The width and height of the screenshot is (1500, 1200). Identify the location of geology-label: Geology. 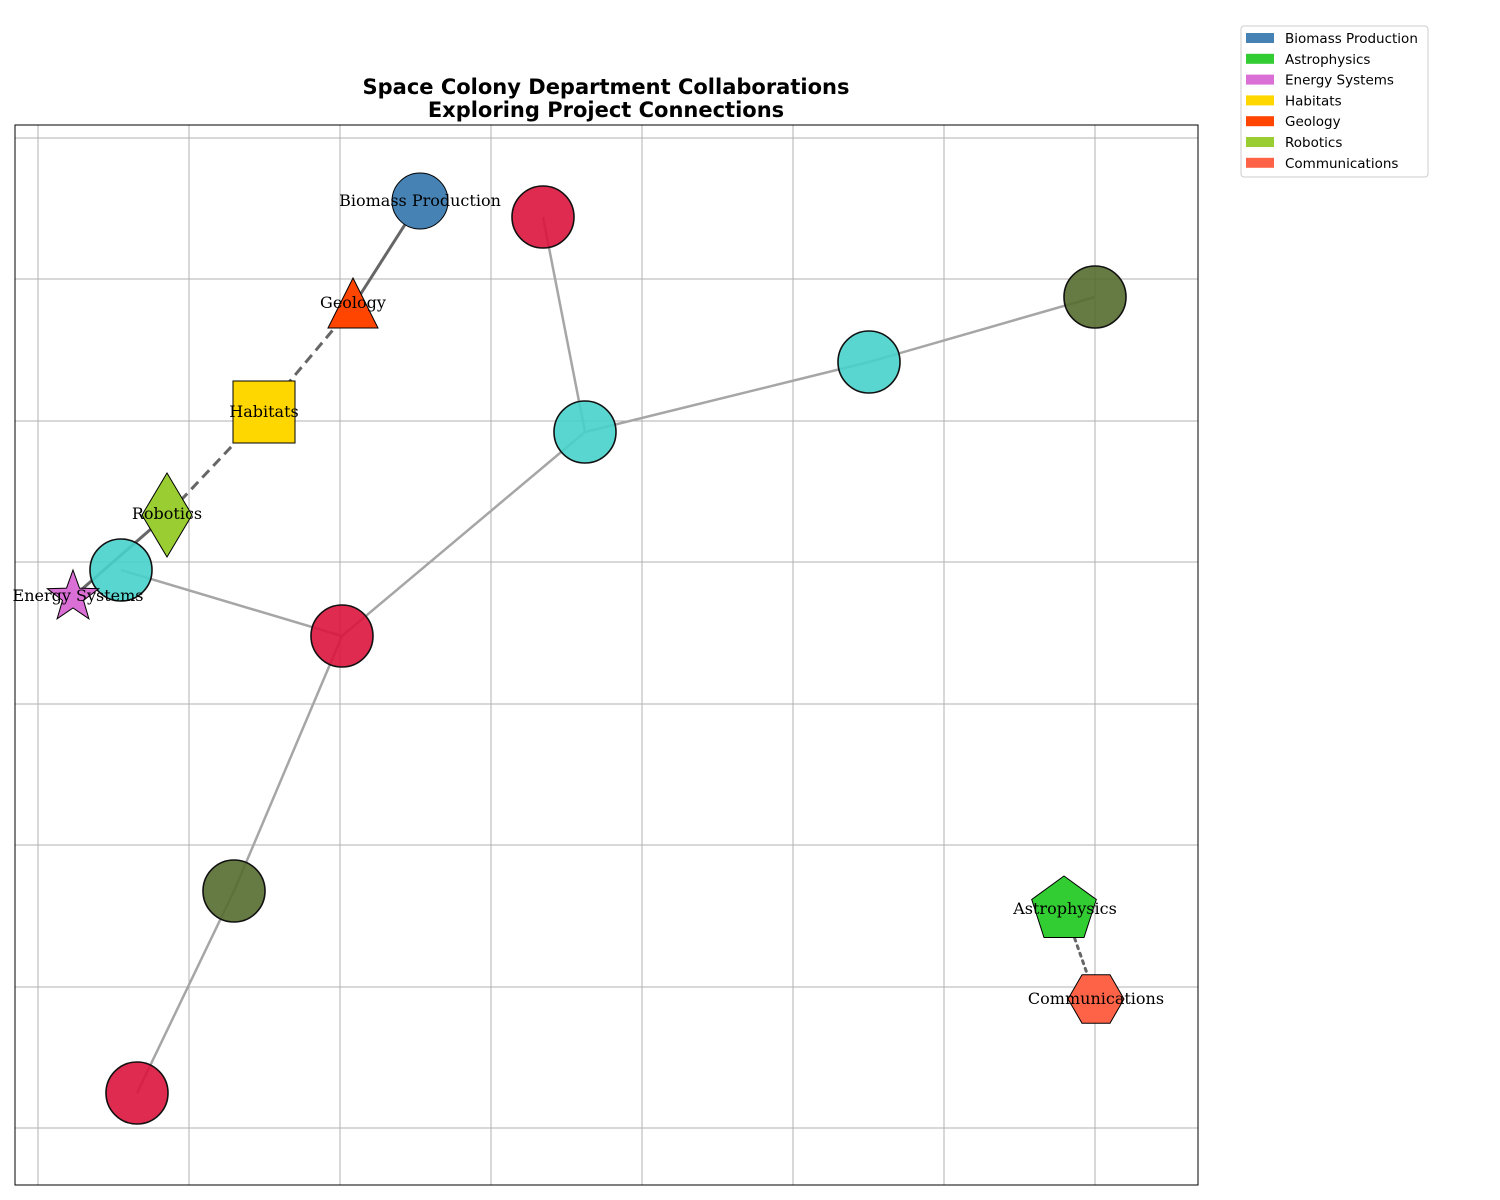
(353, 302).